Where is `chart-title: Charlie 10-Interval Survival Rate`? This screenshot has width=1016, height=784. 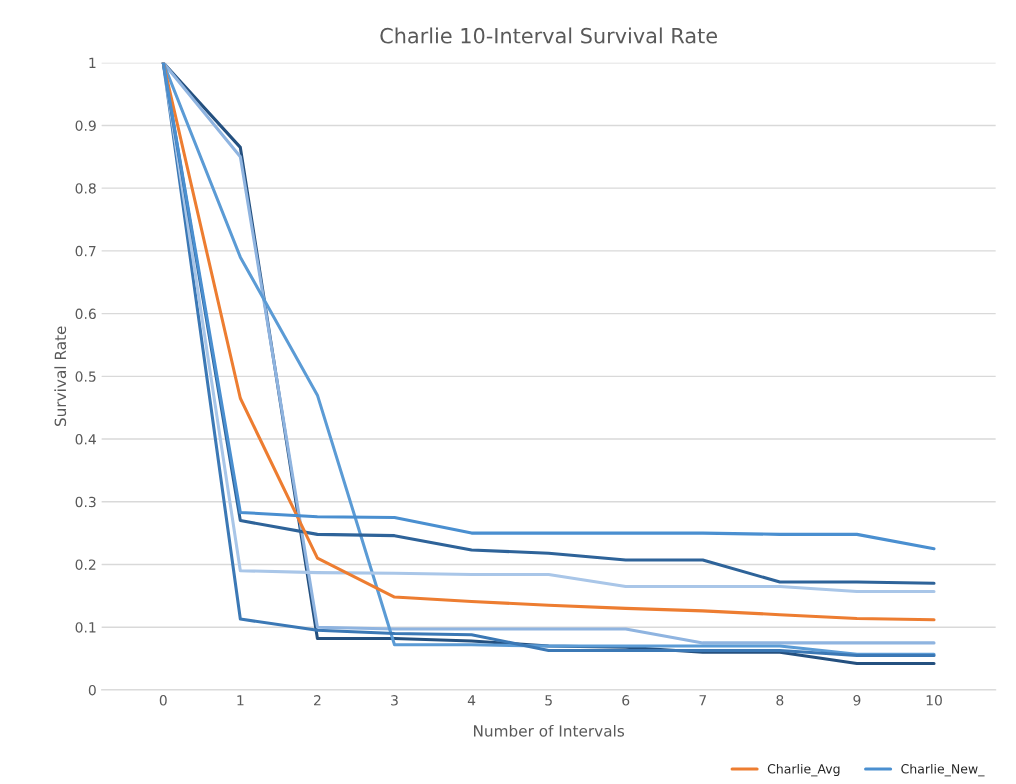
chart-title: Charlie 10-Interval Survival Rate is located at coordinates (548, 35).